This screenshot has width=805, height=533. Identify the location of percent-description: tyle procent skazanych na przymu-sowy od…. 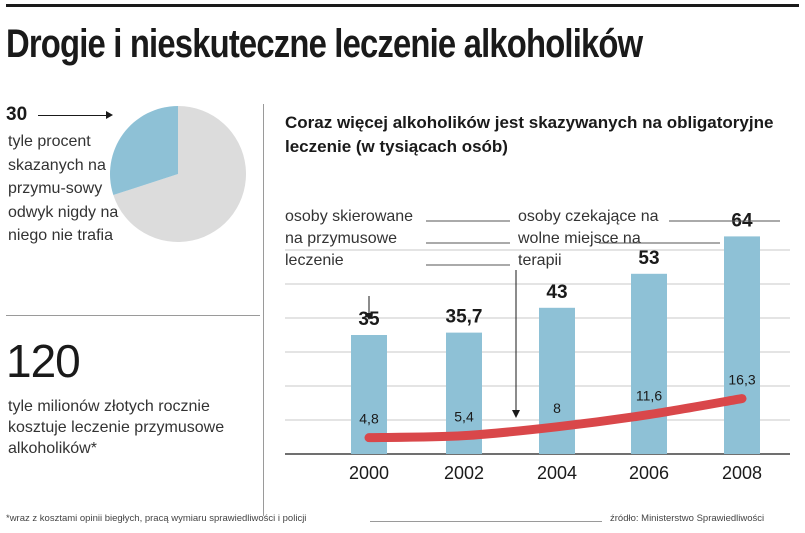
(63, 188).